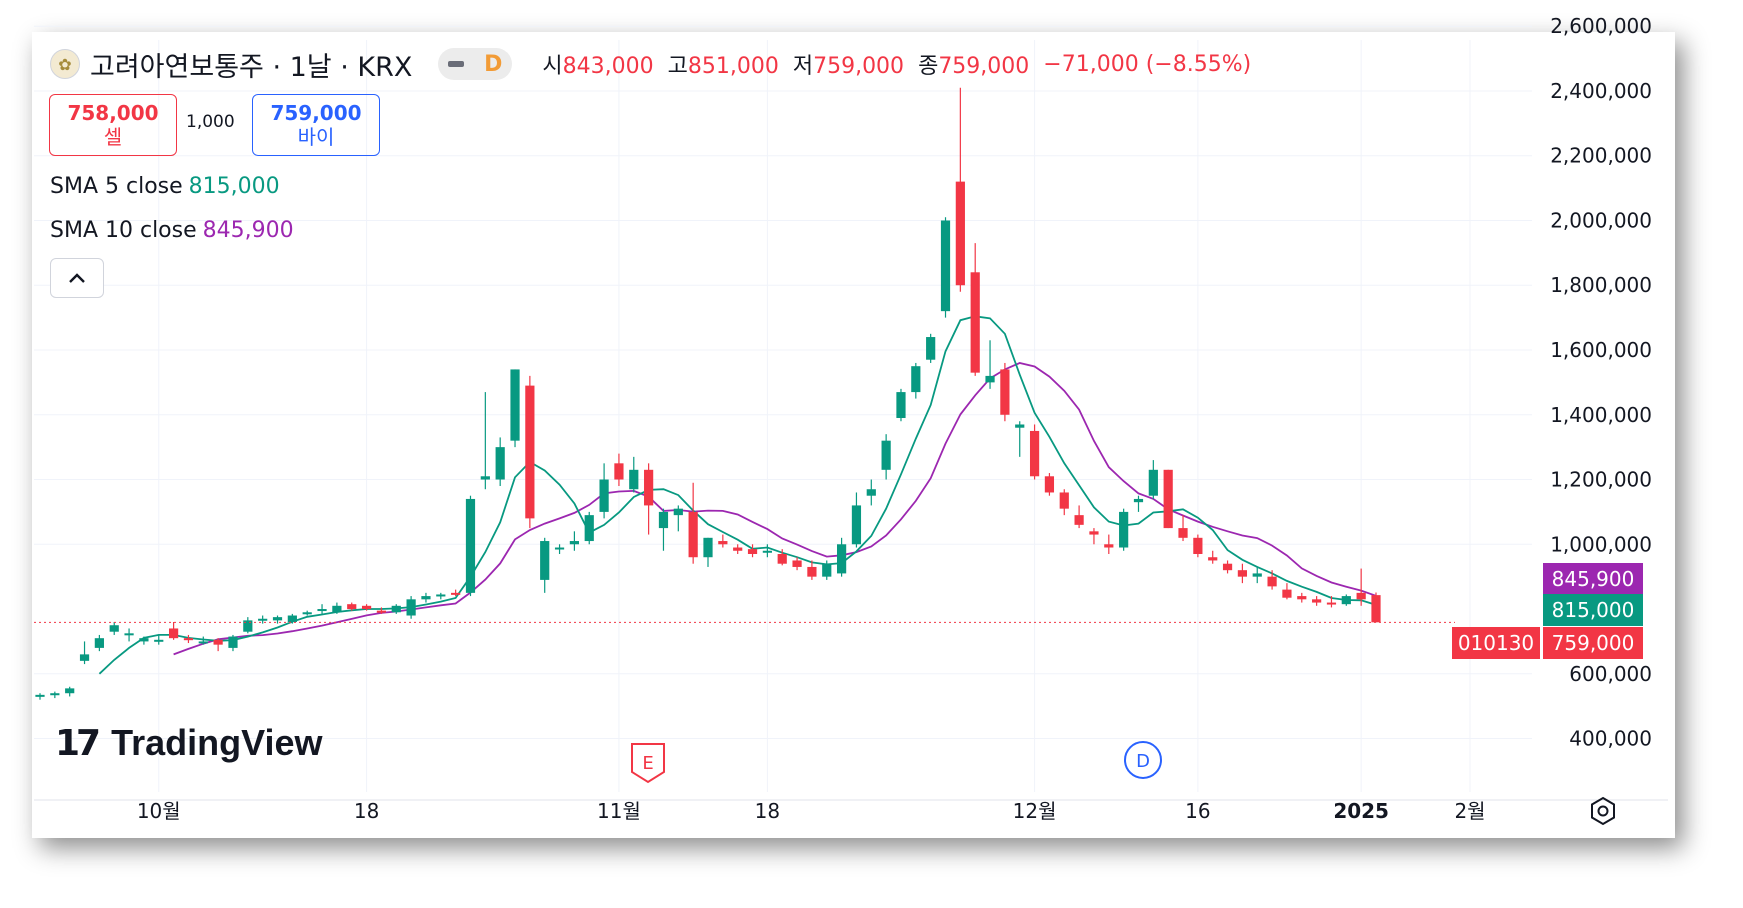 Image resolution: width=1743 pixels, height=908 pixels. I want to click on price-tags: 845,900 815,000 759,000 010130, so click(1547, 611).